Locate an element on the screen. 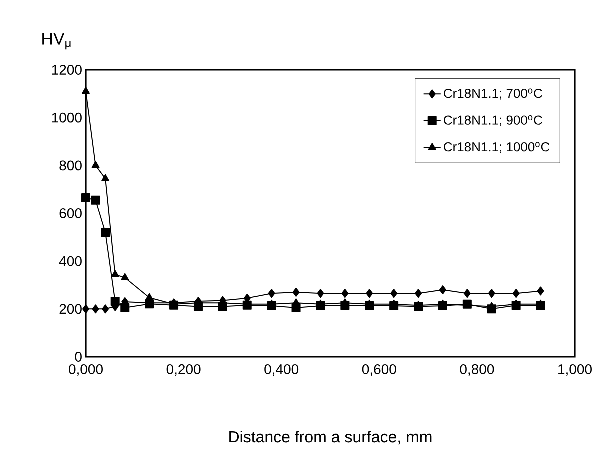 This screenshot has height=466, width=603. x-tick-label: 0,600 is located at coordinates (379, 370).